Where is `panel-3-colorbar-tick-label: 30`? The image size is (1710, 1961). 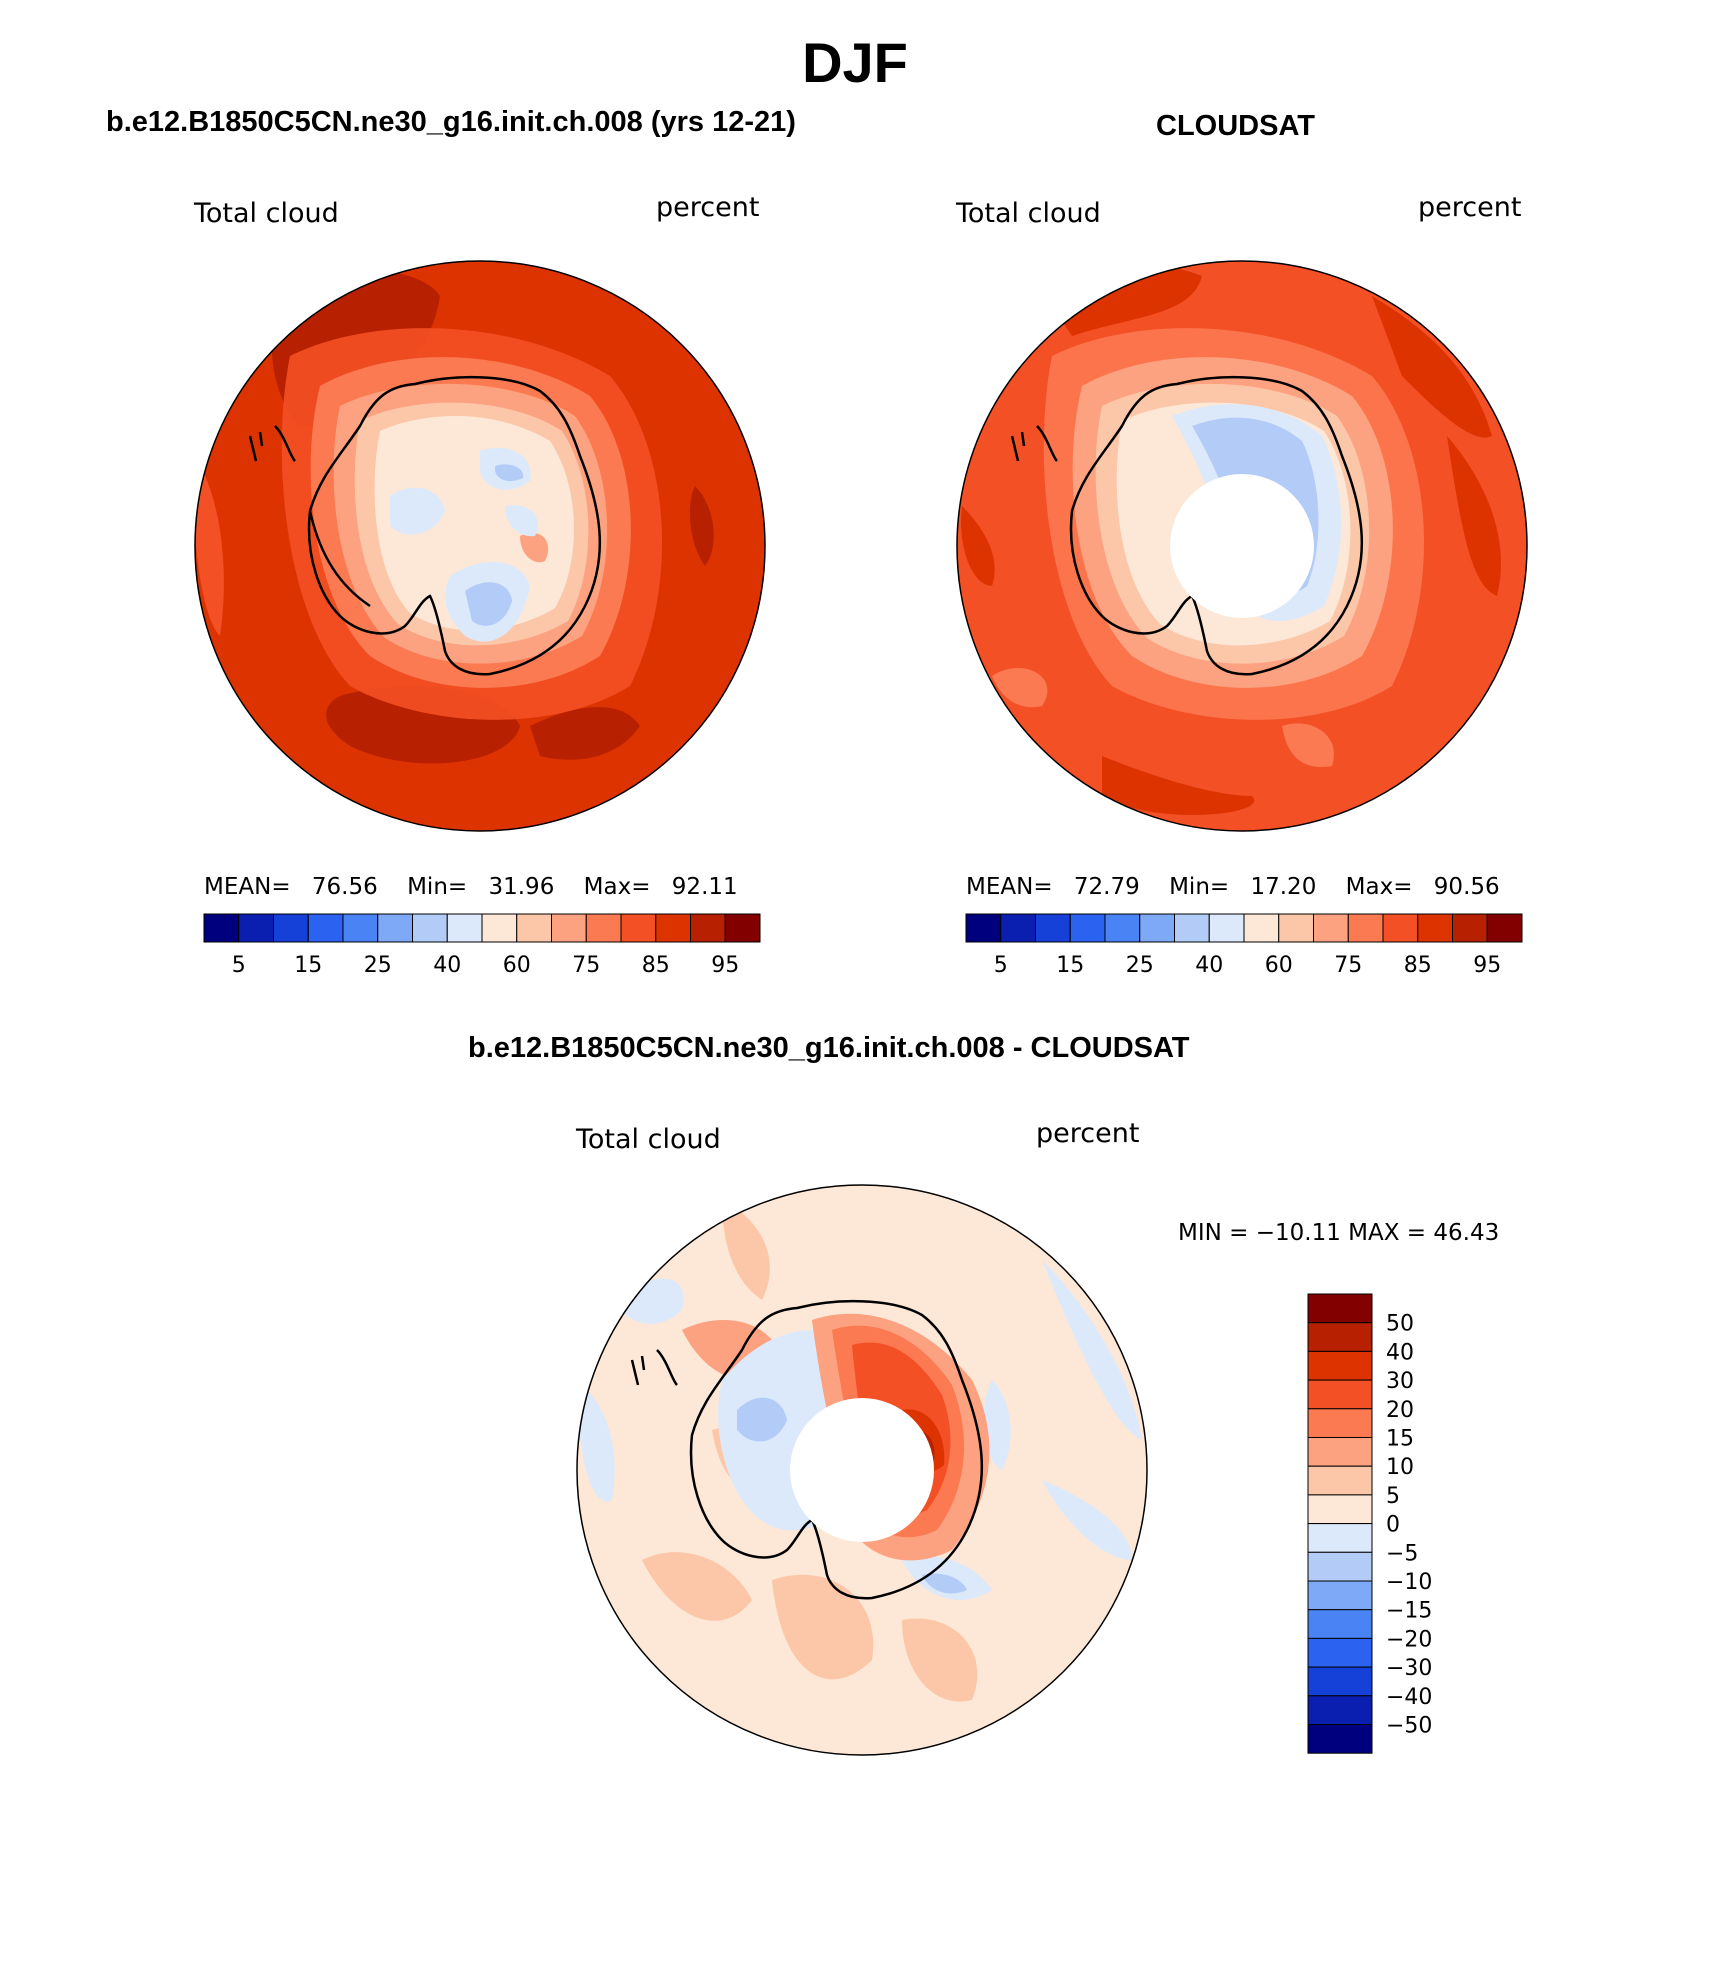
panel-3-colorbar-tick-label: 30 is located at coordinates (1400, 1381).